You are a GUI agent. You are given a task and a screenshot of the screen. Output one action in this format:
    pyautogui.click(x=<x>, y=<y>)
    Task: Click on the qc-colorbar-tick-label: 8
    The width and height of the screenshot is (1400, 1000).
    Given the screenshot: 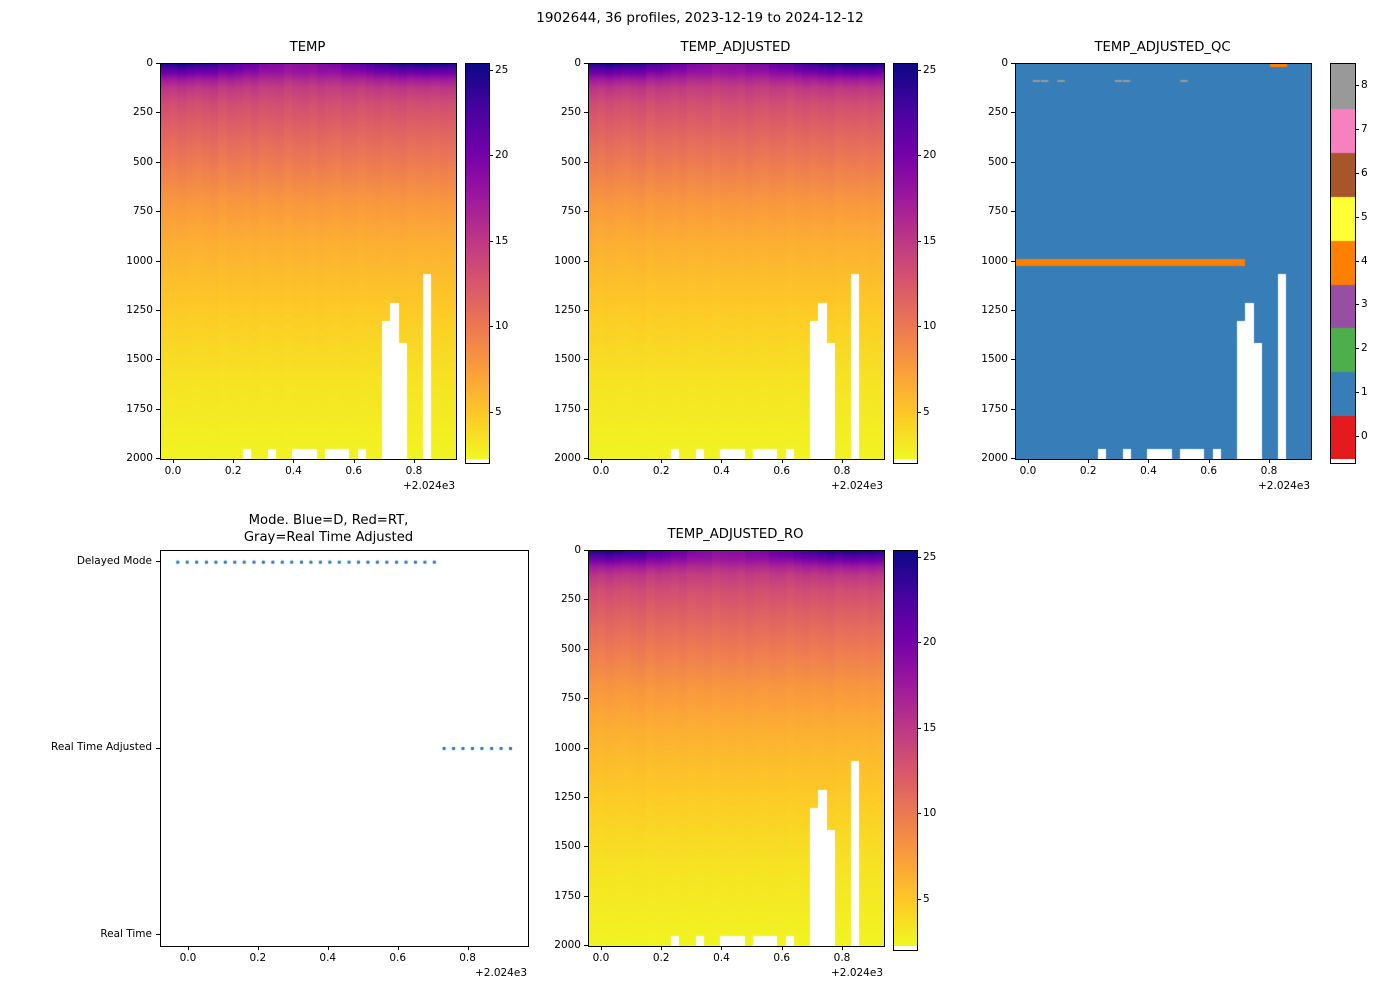 What is the action you would take?
    pyautogui.click(x=1364, y=84)
    